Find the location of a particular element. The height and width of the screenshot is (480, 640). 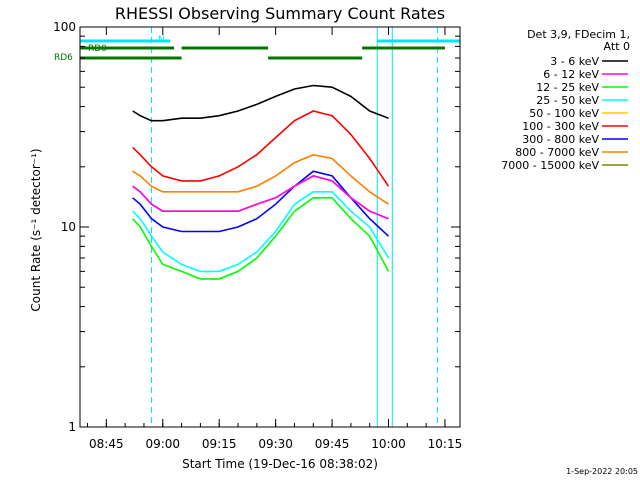

legend-label-1: 6 - 12 keV is located at coordinates (571, 74).